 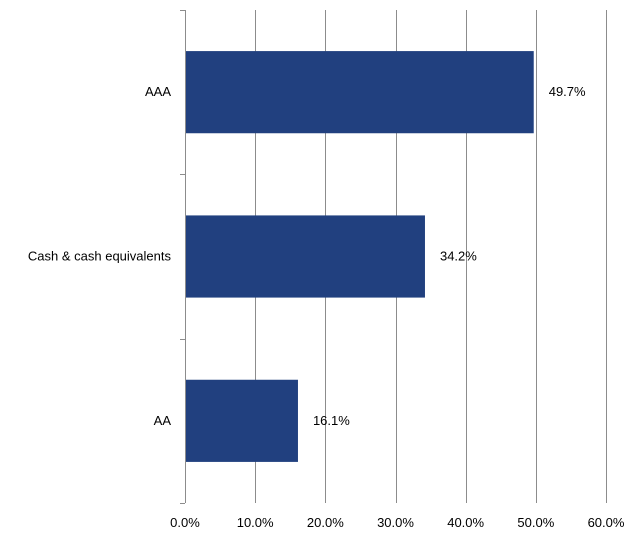 I want to click on category-label: Cash & cash equivalents, so click(x=100, y=256).